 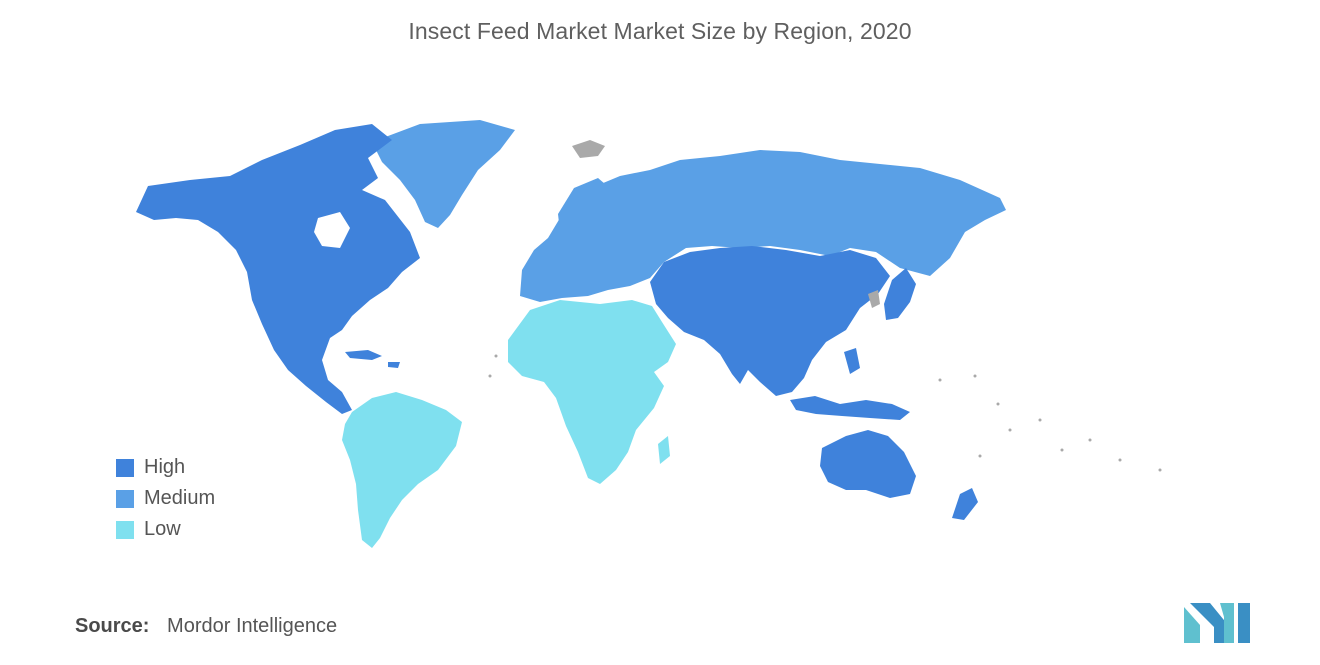 I want to click on region-new-zealand, so click(x=965, y=504).